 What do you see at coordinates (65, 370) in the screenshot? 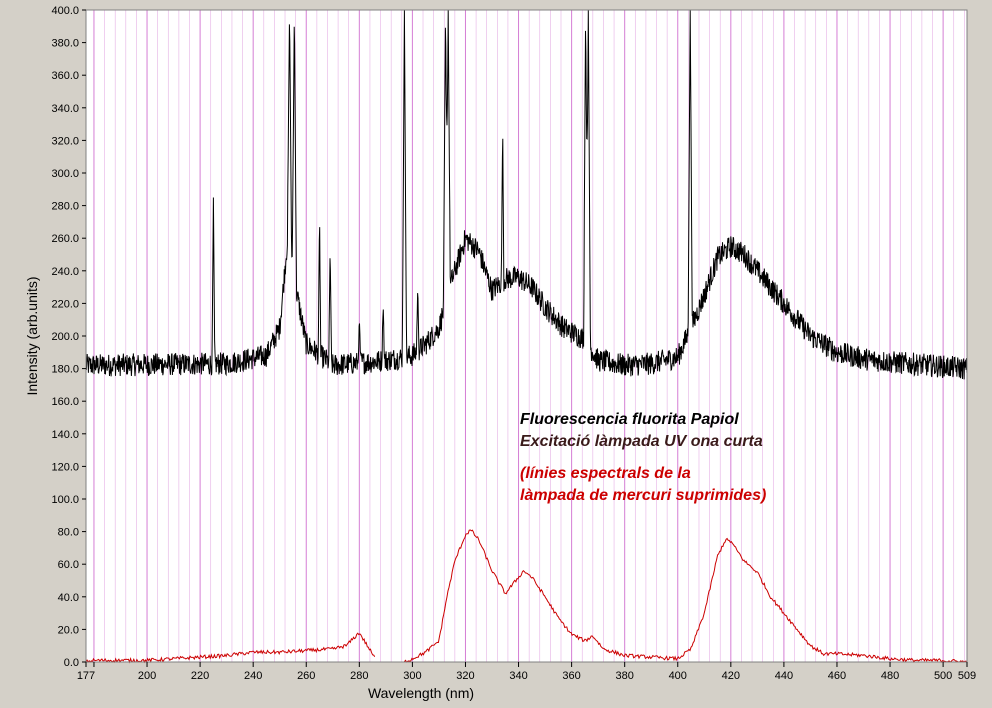
I see `y-tick-label: 180.0` at bounding box center [65, 370].